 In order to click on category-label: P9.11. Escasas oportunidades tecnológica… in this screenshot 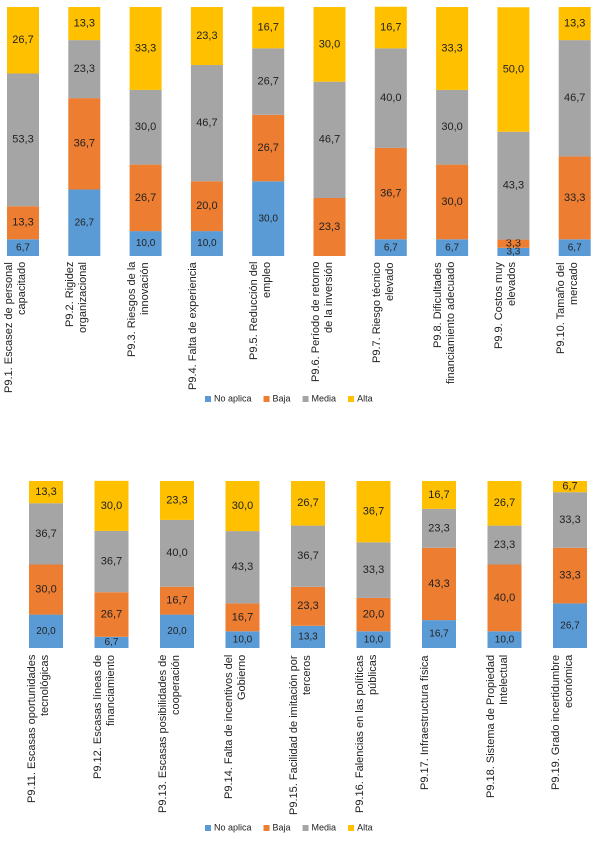, I will do `click(38, 729)`.